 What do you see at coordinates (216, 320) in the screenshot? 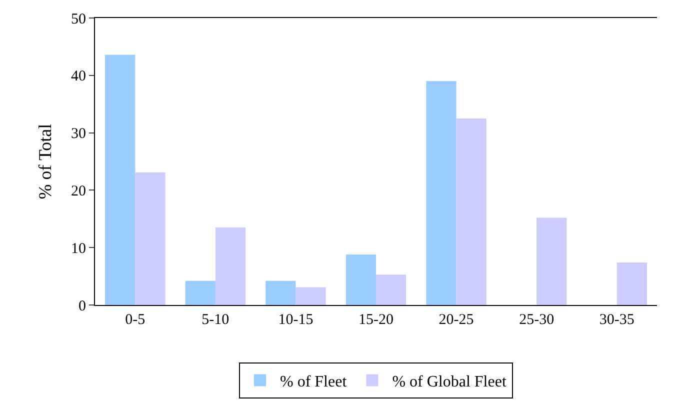
I see `x-tick-label: 5-10` at bounding box center [216, 320].